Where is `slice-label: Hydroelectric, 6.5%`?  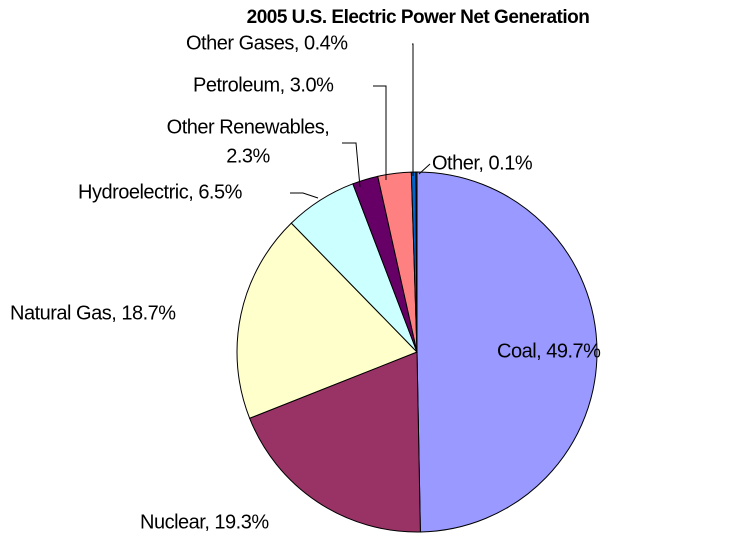 slice-label: Hydroelectric, 6.5% is located at coordinates (160, 192).